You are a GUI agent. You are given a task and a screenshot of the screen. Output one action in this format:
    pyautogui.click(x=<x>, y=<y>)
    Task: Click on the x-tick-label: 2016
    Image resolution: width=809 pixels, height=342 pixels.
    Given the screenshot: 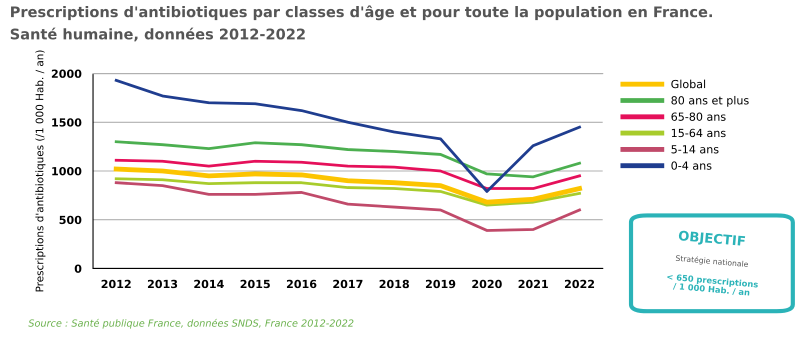 What is the action you would take?
    pyautogui.click(x=301, y=284)
    